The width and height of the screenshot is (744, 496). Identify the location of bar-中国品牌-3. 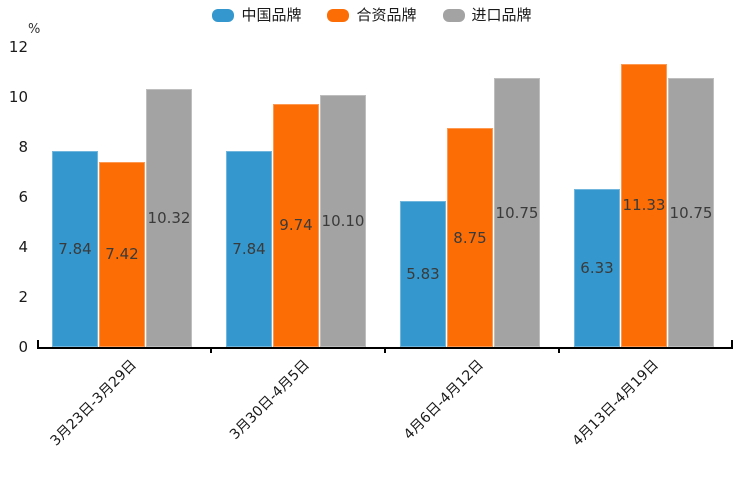
(423, 274).